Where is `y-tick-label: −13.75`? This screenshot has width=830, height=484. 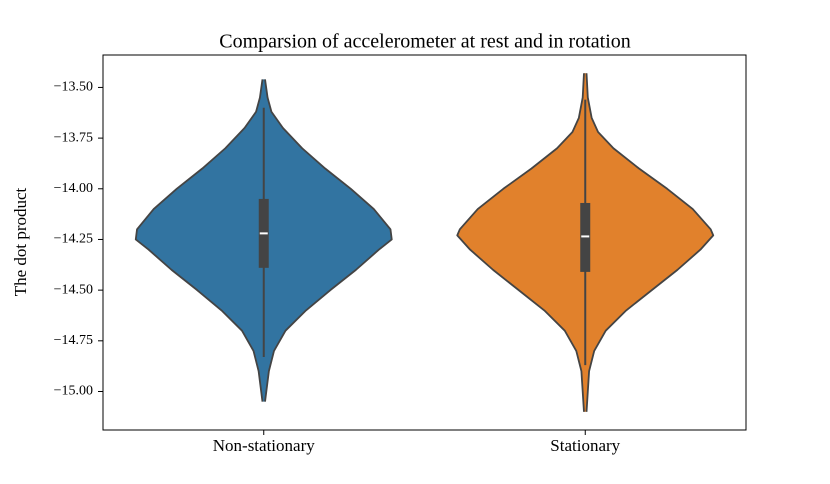 y-tick-label: −13.75 is located at coordinates (73, 137).